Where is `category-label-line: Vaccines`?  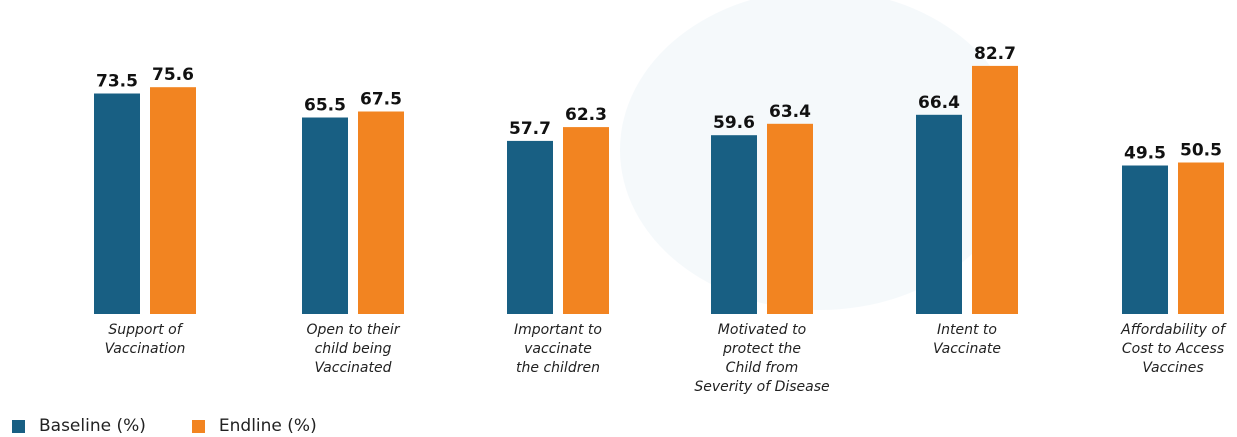
category-label-line: Vaccines is located at coordinates (1172, 368).